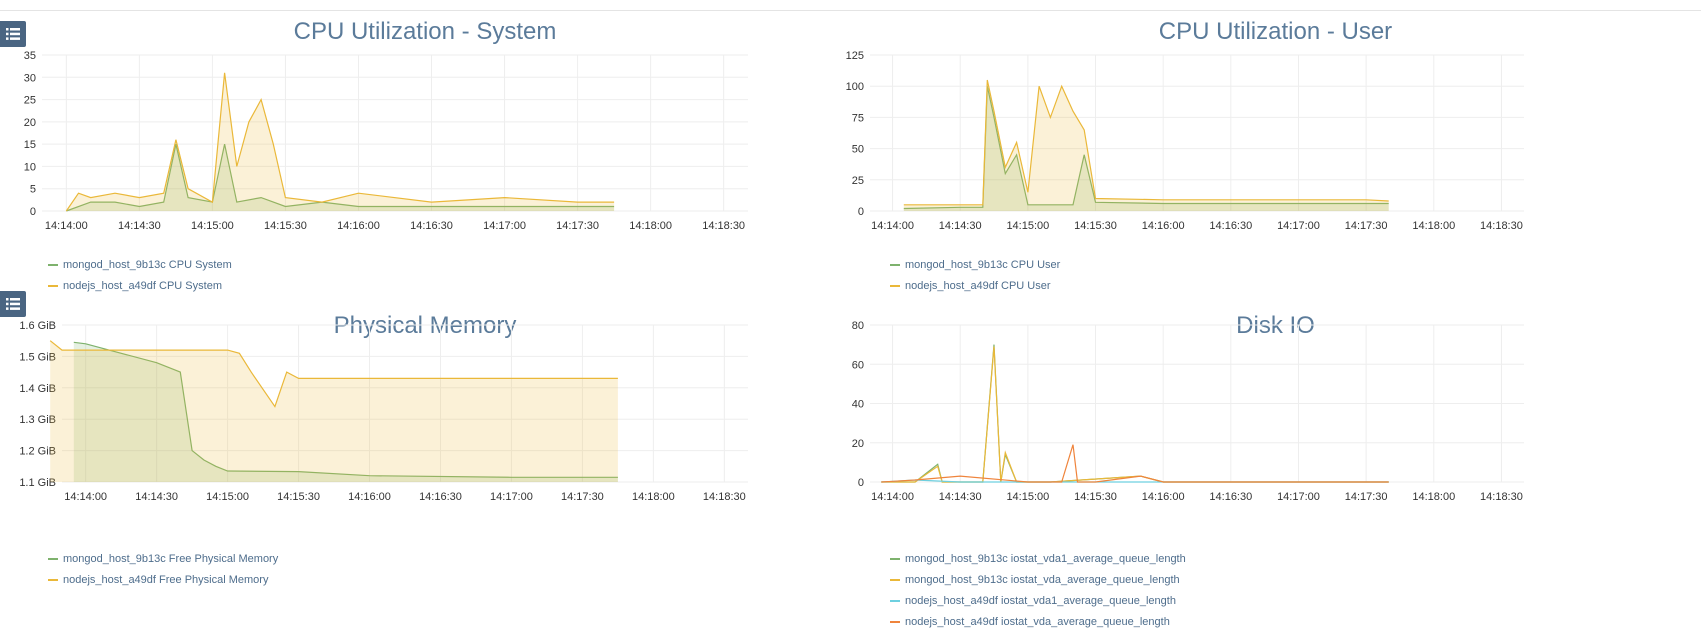 This screenshot has height=632, width=1701. Describe the element at coordinates (37, 357) in the screenshot. I see `y-tick-label: 1.5 GiB` at that location.